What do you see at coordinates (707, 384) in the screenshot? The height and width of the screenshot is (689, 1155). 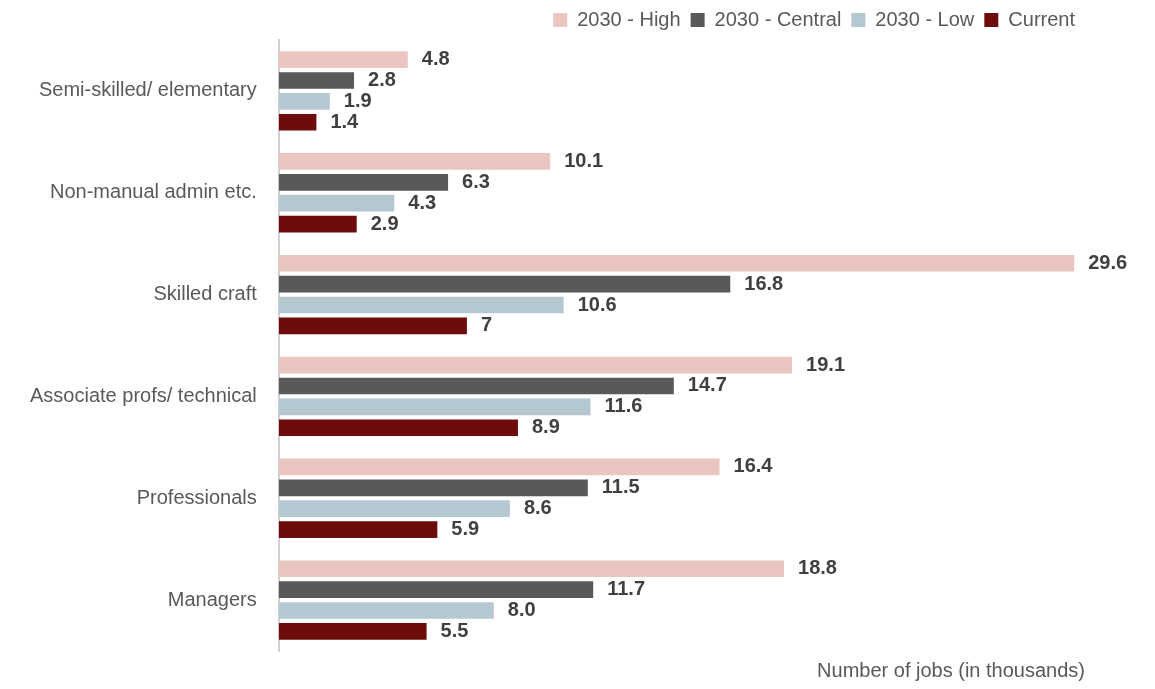 I see `data-label: 14.7` at bounding box center [707, 384].